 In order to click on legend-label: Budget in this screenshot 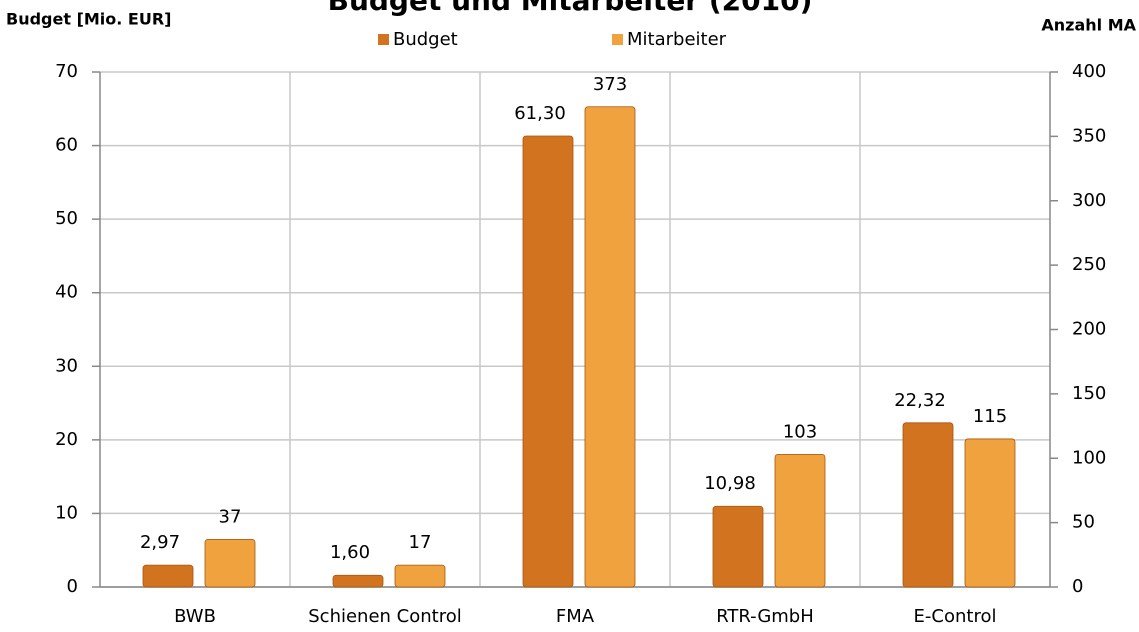, I will do `click(425, 39)`.